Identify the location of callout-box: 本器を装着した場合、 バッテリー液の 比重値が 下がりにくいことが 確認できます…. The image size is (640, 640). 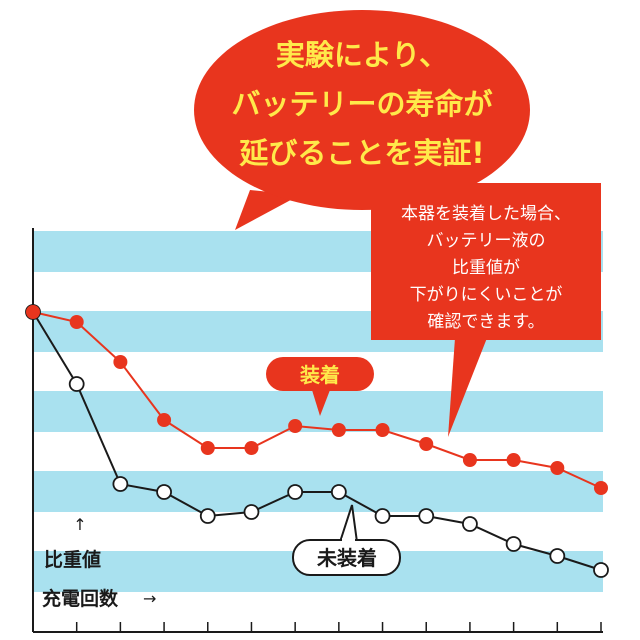
(486, 310).